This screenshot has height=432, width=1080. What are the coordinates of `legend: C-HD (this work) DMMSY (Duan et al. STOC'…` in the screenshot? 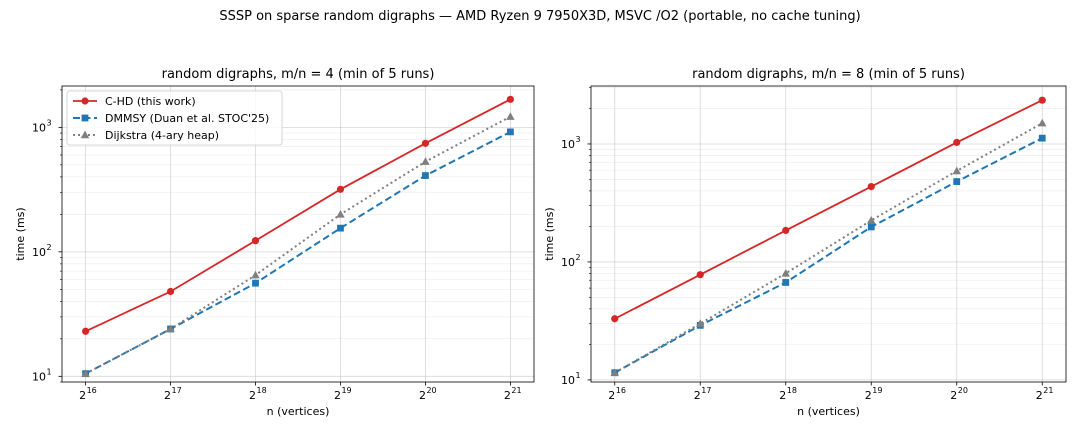 It's located at (174, 118).